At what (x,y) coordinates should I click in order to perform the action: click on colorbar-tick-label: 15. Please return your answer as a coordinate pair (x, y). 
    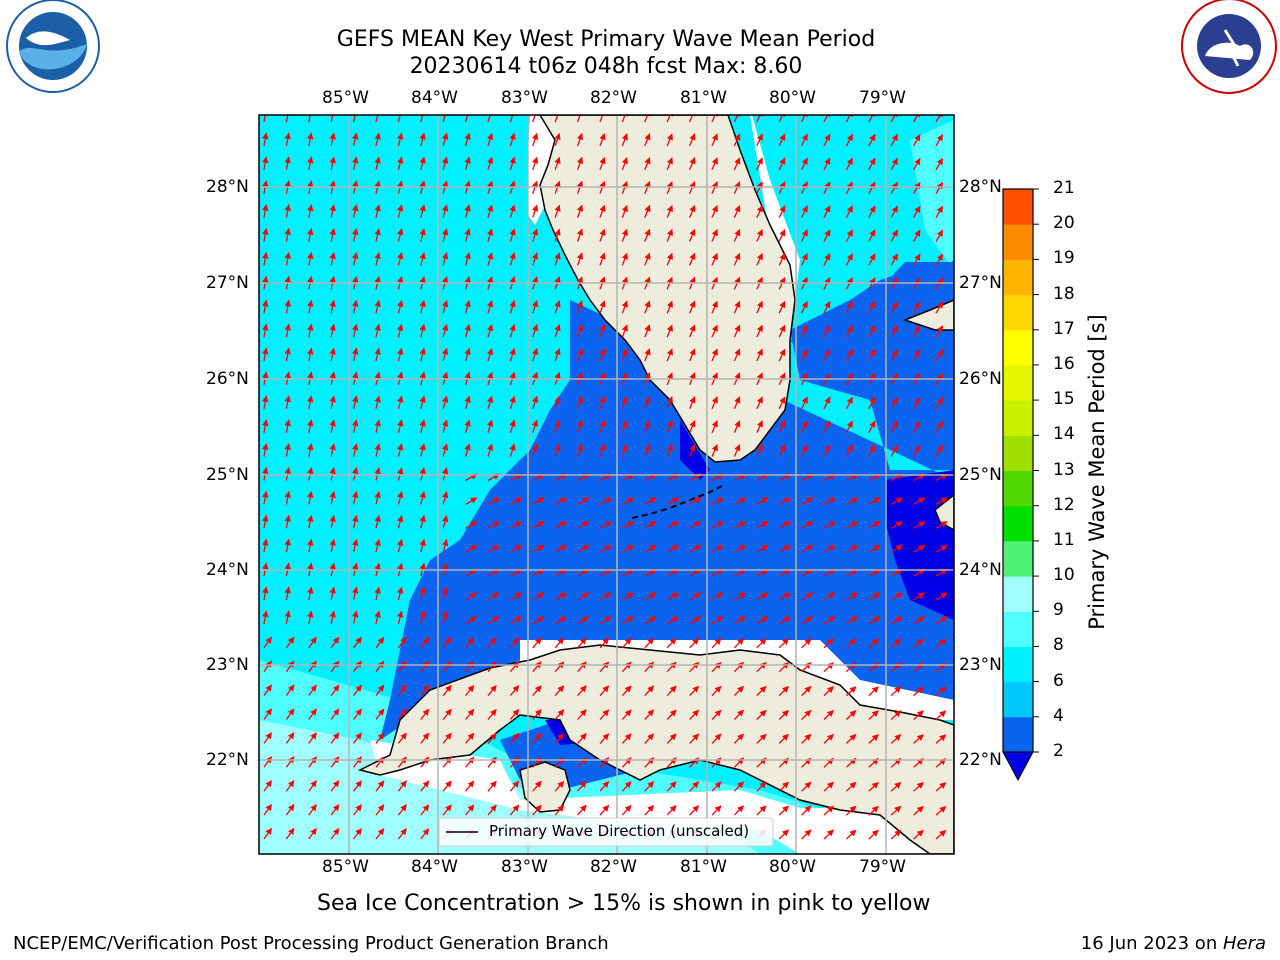
    Looking at the image, I should click on (1064, 399).